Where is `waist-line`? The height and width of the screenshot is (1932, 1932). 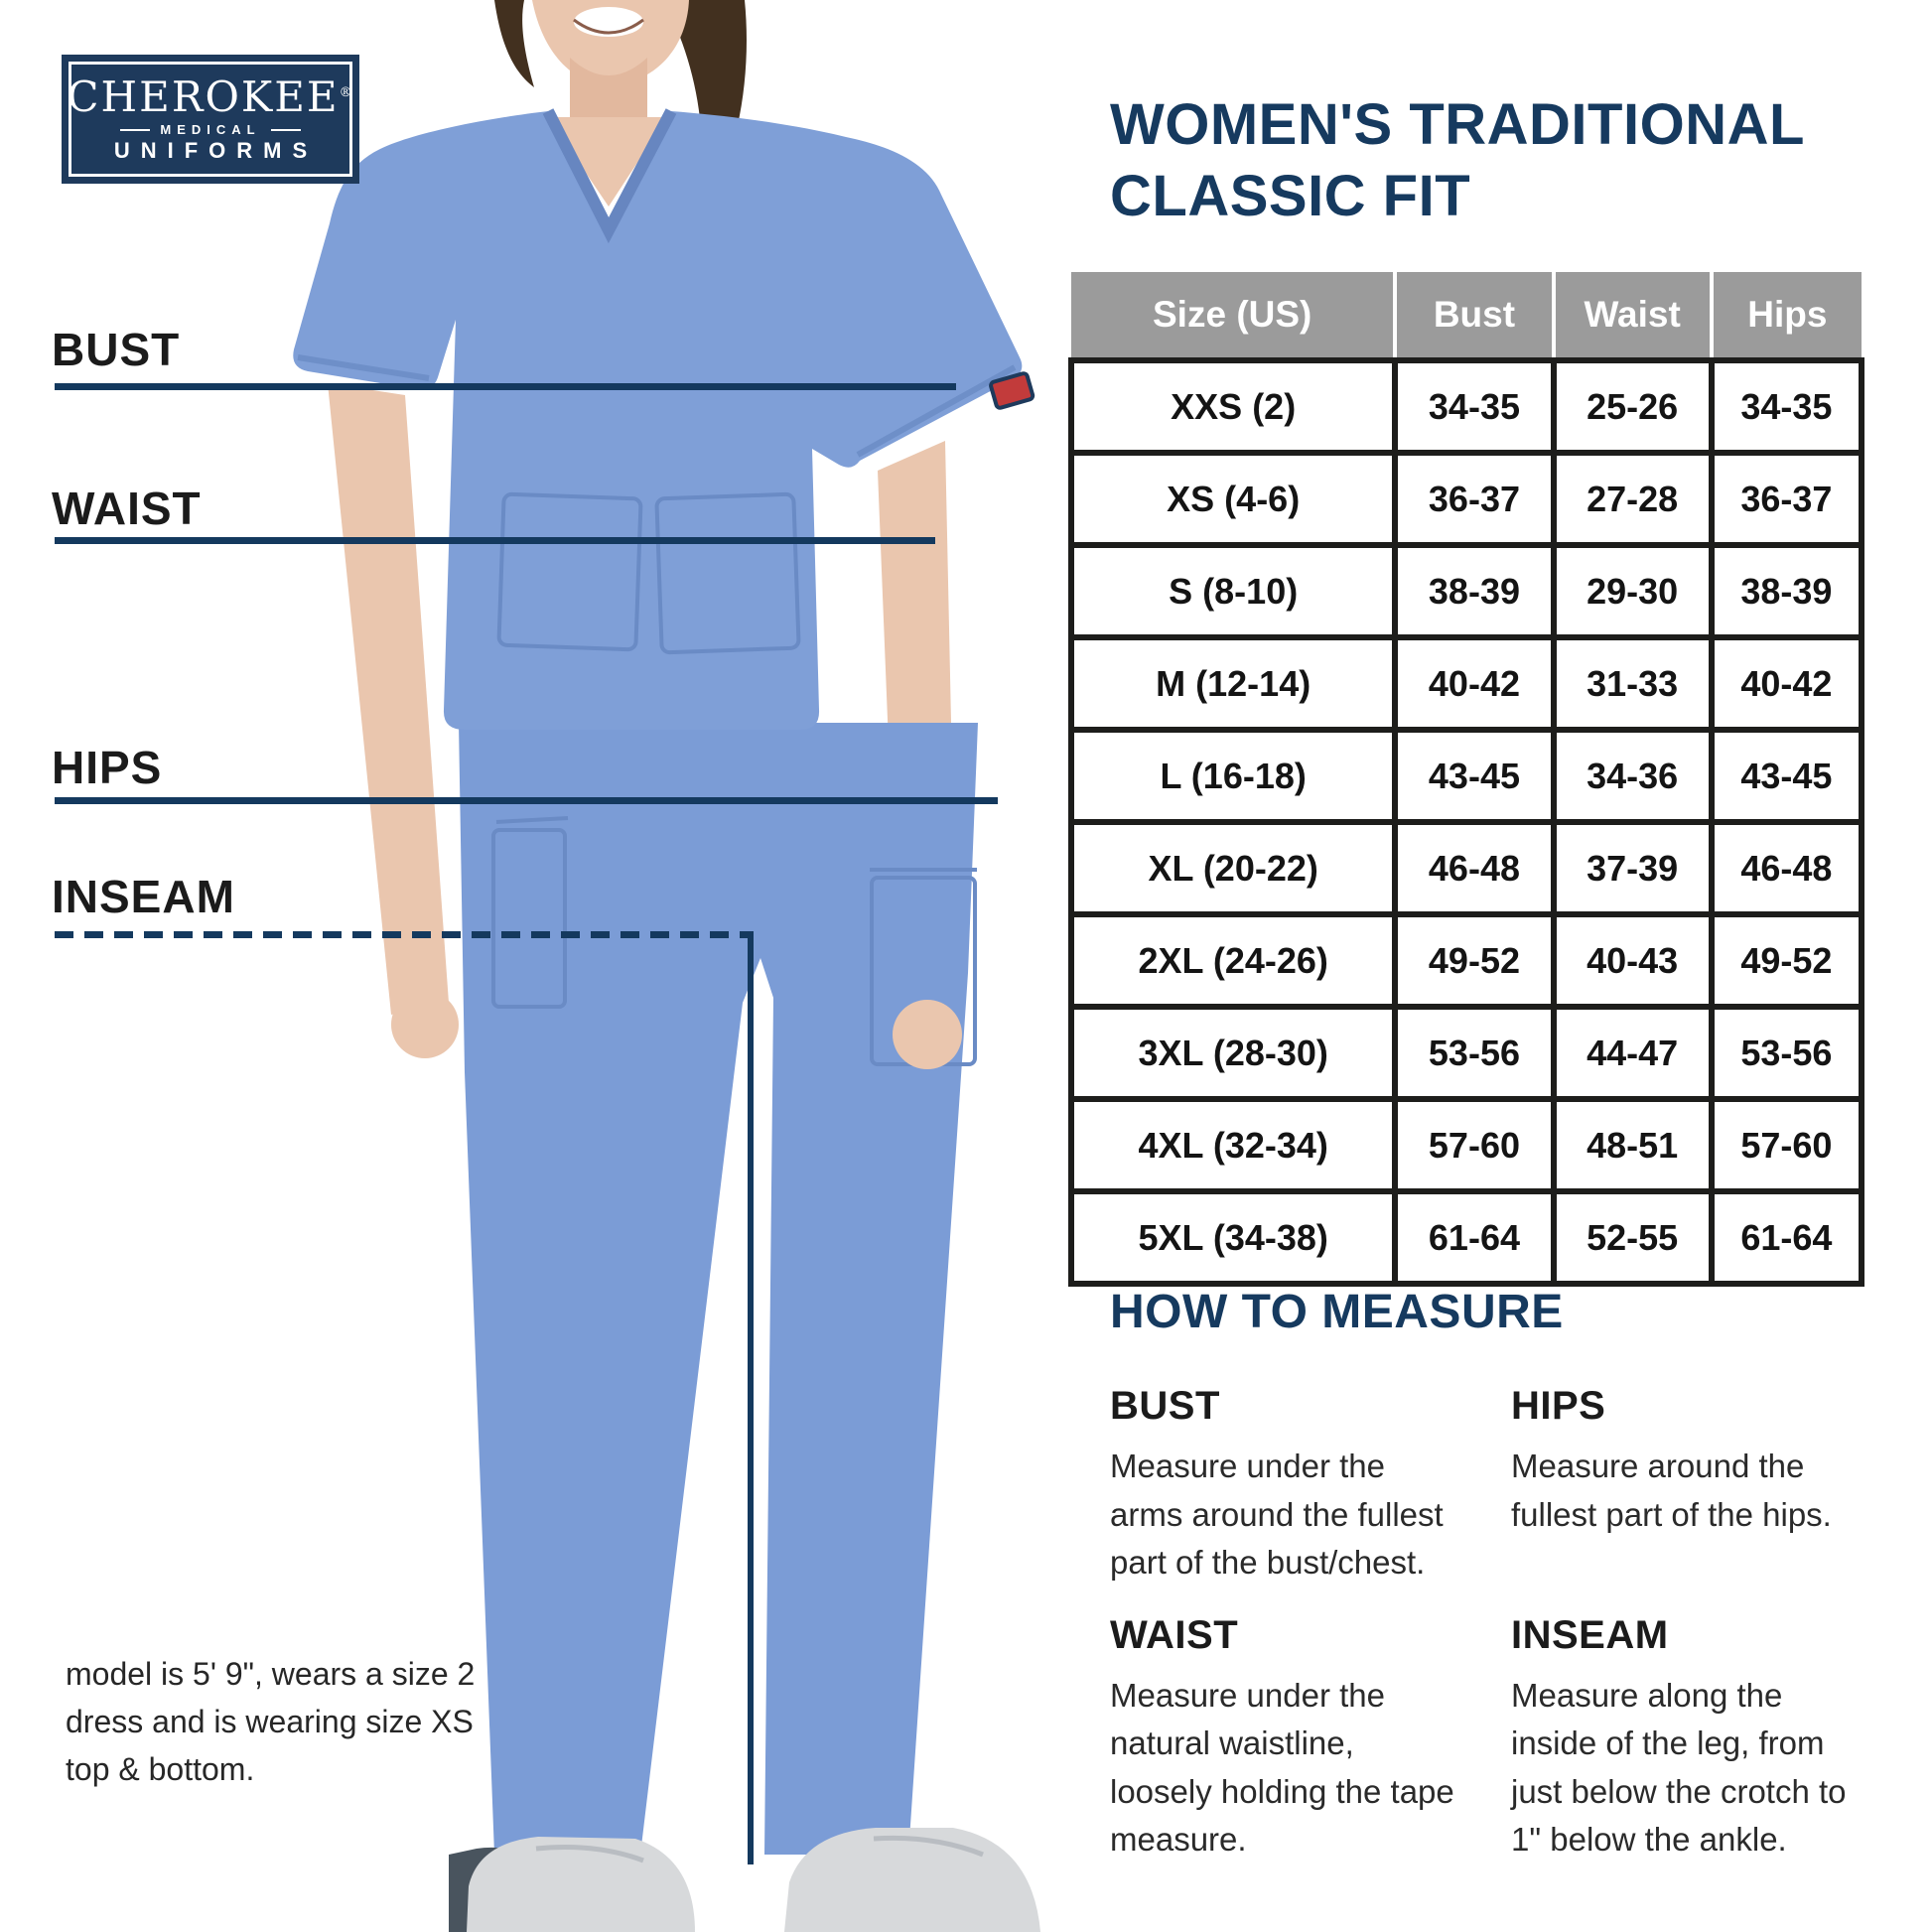 waist-line is located at coordinates (495, 540).